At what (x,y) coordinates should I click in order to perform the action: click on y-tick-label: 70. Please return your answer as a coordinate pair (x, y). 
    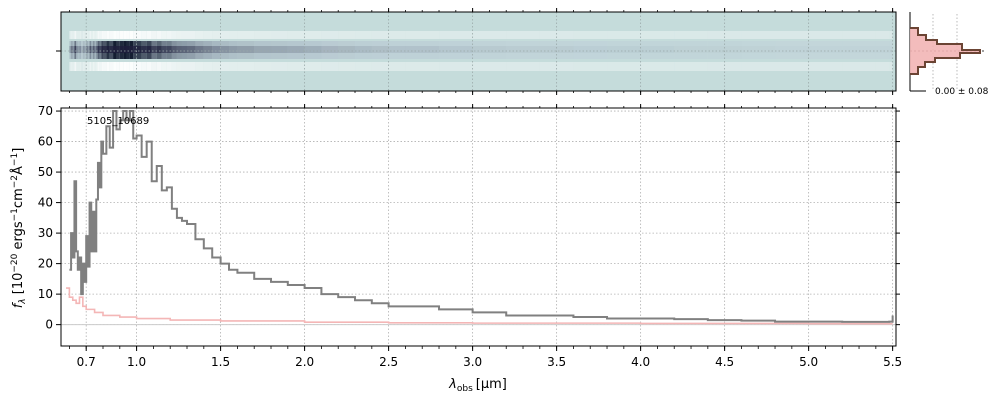
    Looking at the image, I should click on (45, 111).